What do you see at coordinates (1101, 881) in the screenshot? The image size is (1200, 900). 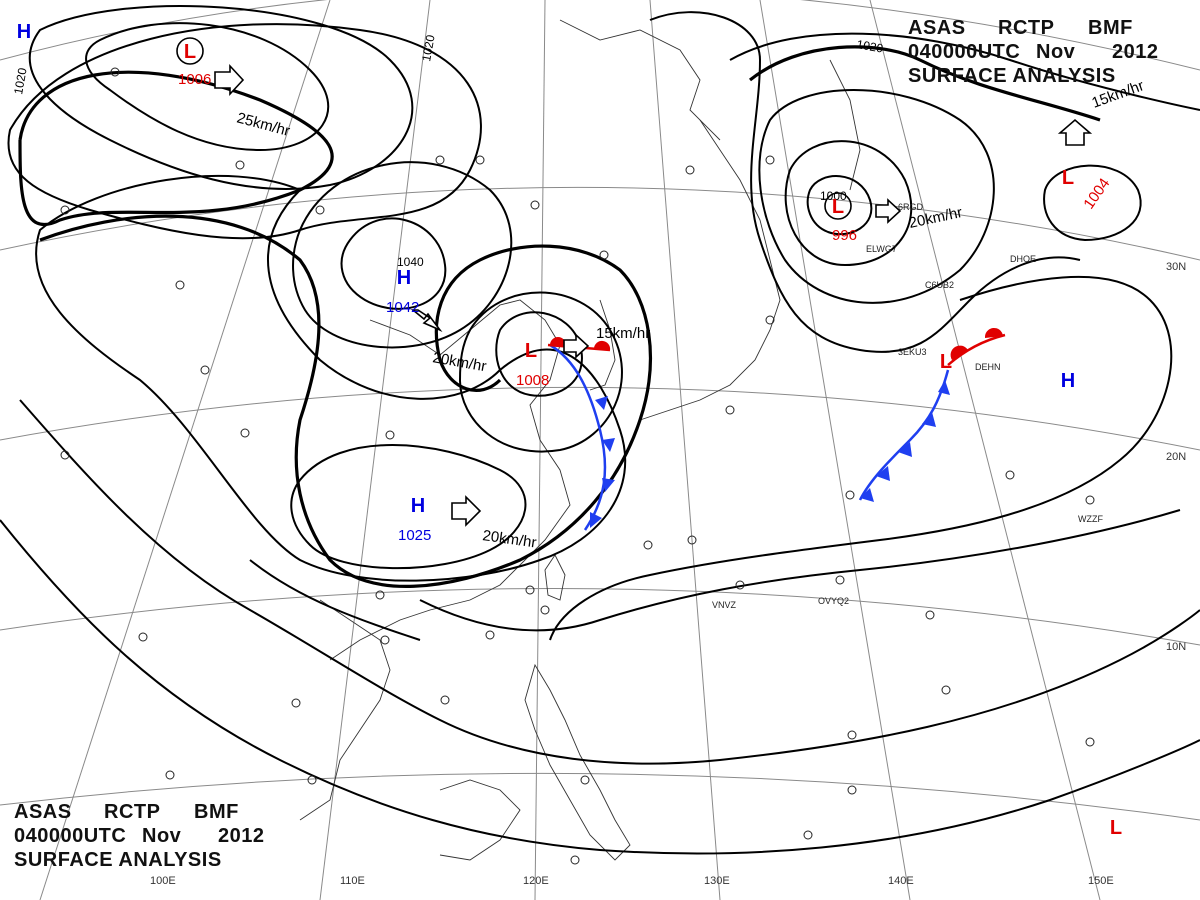 I see `longitude-label: 150E` at bounding box center [1101, 881].